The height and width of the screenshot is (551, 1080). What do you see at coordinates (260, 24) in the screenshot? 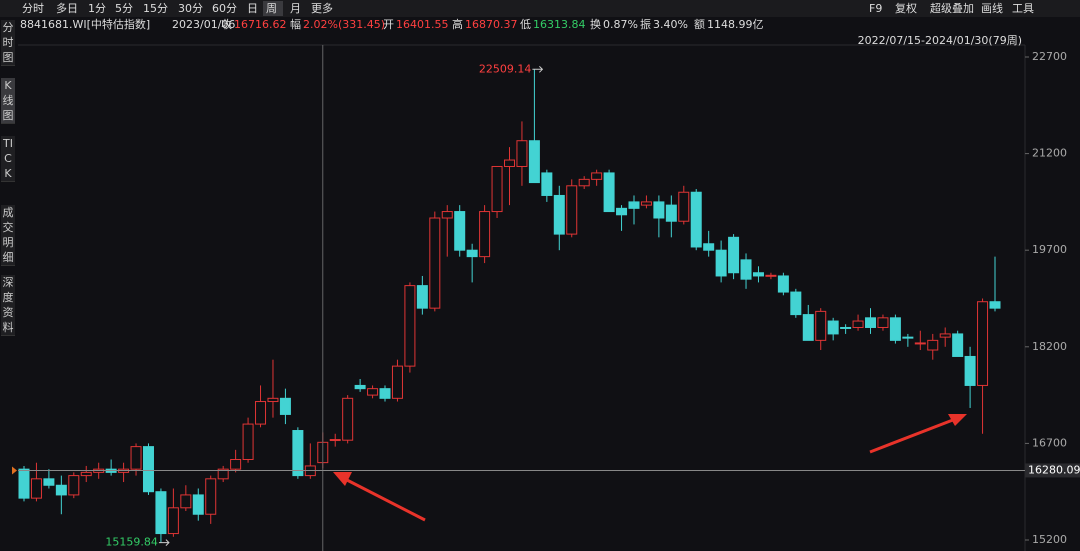
I see `field-value: 16716.62` at bounding box center [260, 24].